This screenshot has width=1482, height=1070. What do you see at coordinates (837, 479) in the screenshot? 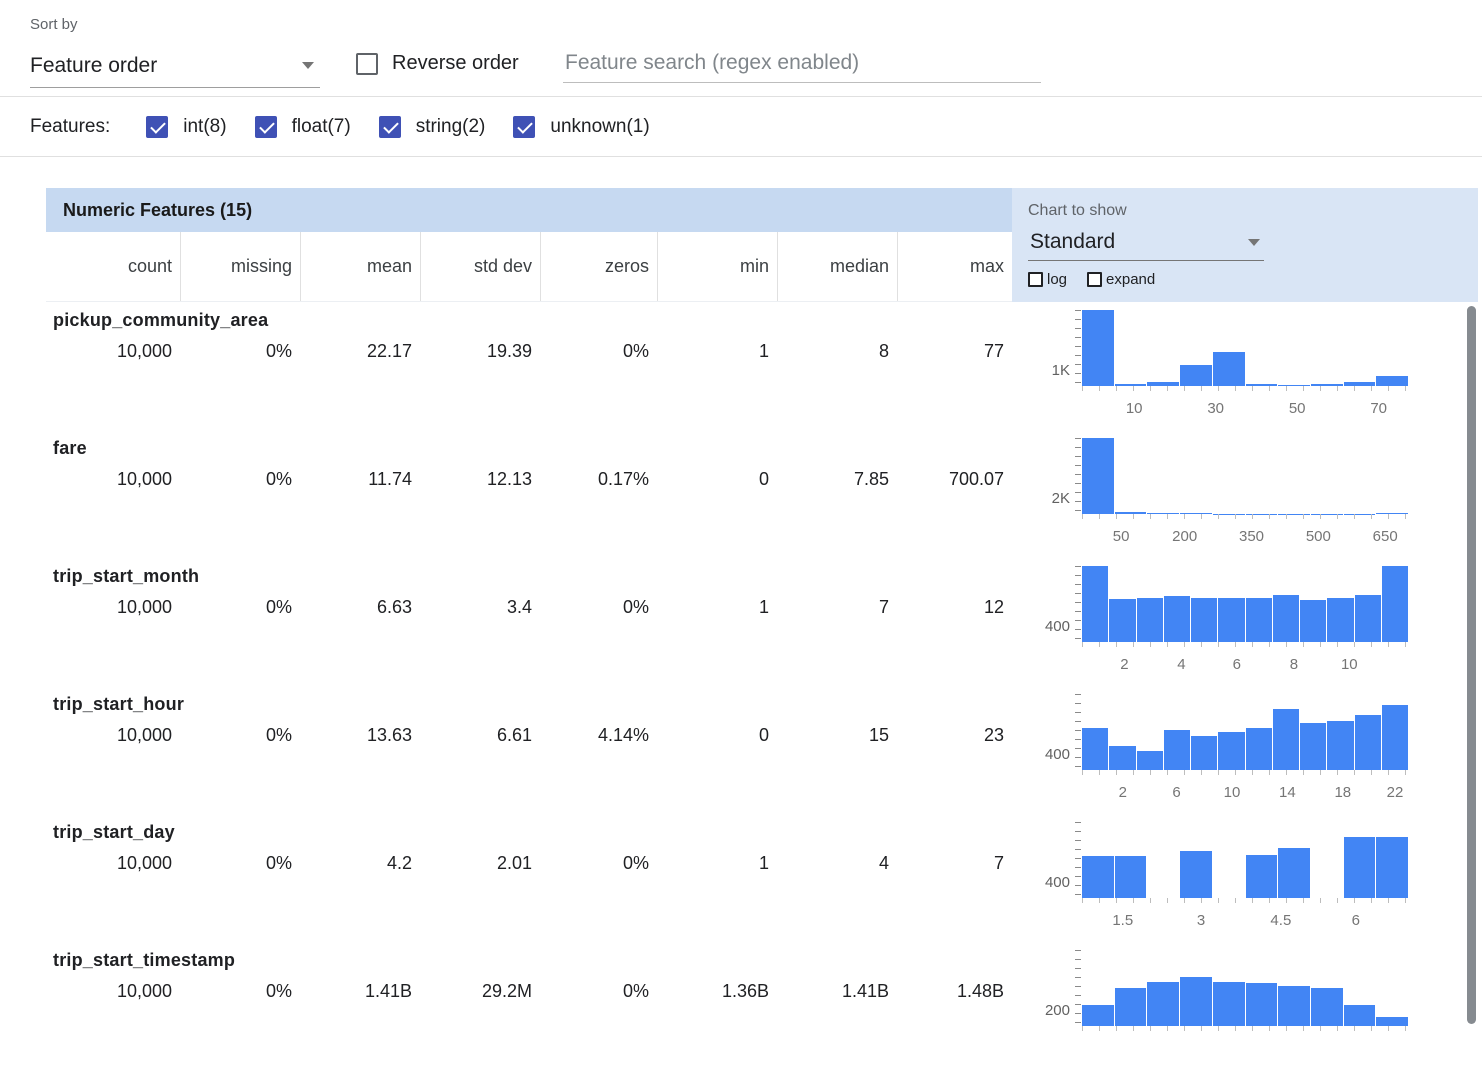
I see `stat-median: 7.85` at bounding box center [837, 479].